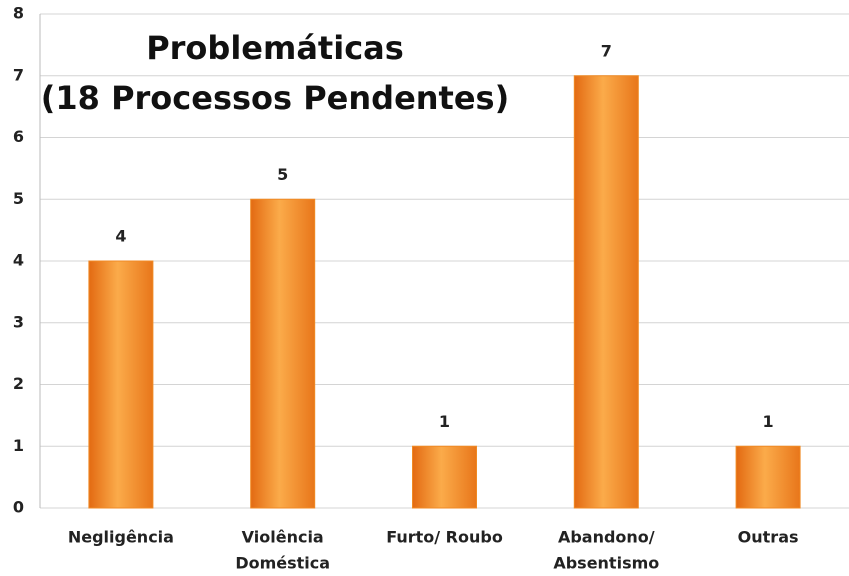  Describe the element at coordinates (606, 50) in the screenshot. I see `data-label: 7` at that location.